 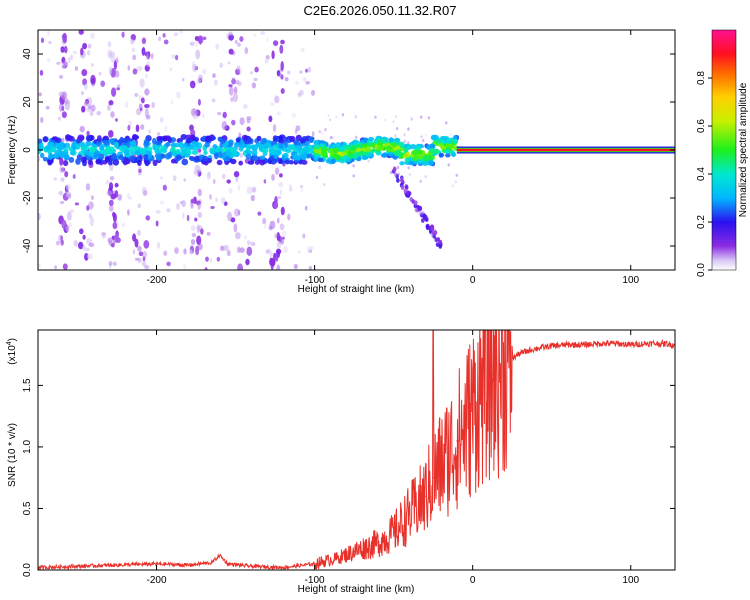 I want to click on snr-y-tick-label: 1.5, so click(x=27, y=385).